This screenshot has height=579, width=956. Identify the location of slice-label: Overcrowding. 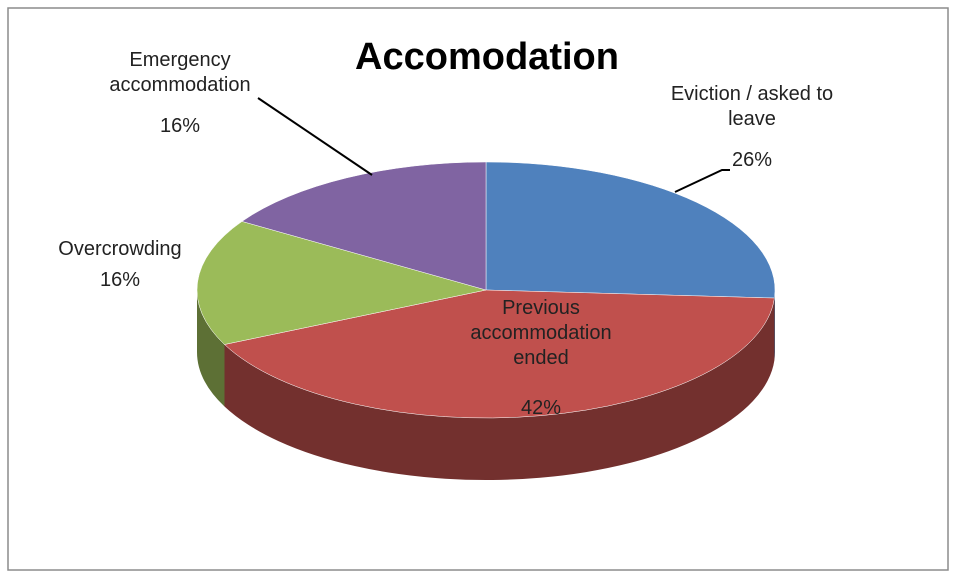
(120, 249).